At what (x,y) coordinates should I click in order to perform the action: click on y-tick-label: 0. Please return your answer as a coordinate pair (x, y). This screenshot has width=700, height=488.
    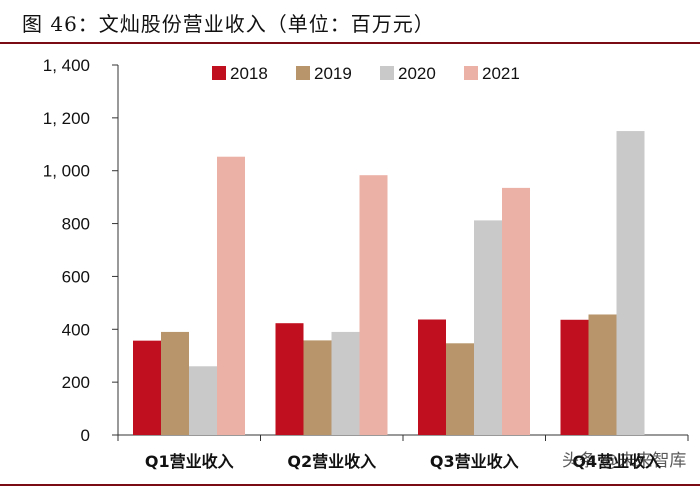
    Looking at the image, I should click on (85, 435).